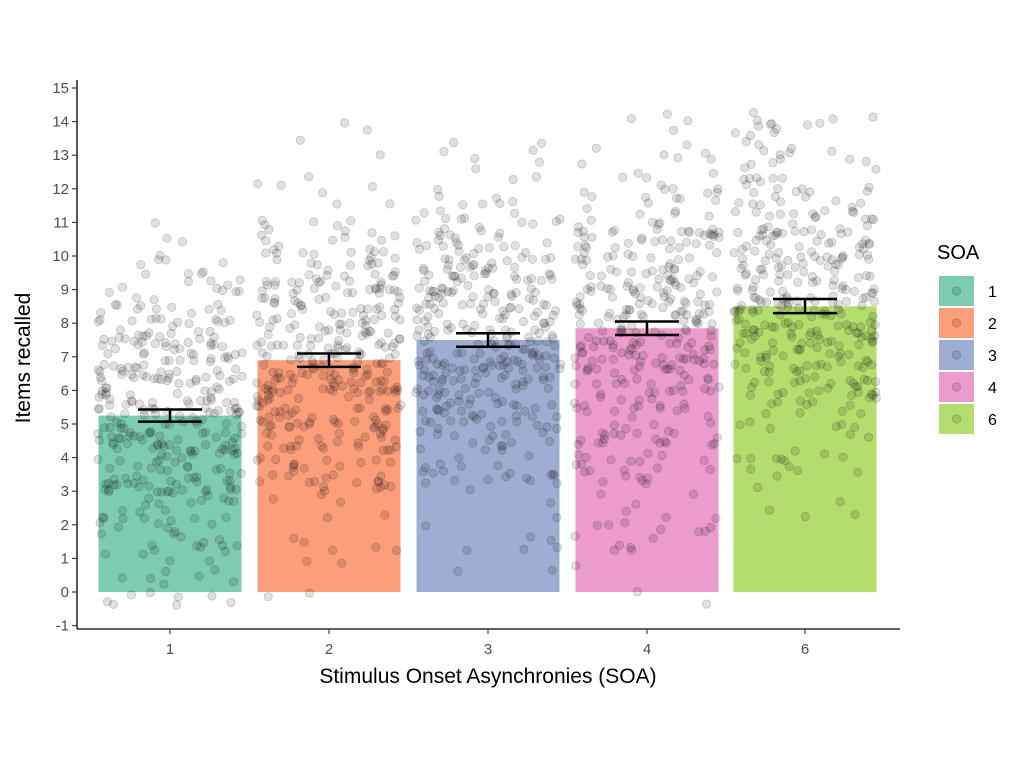 Image resolution: width=1024 pixels, height=773 pixels. I want to click on x-tick-label: 3, so click(488, 649).